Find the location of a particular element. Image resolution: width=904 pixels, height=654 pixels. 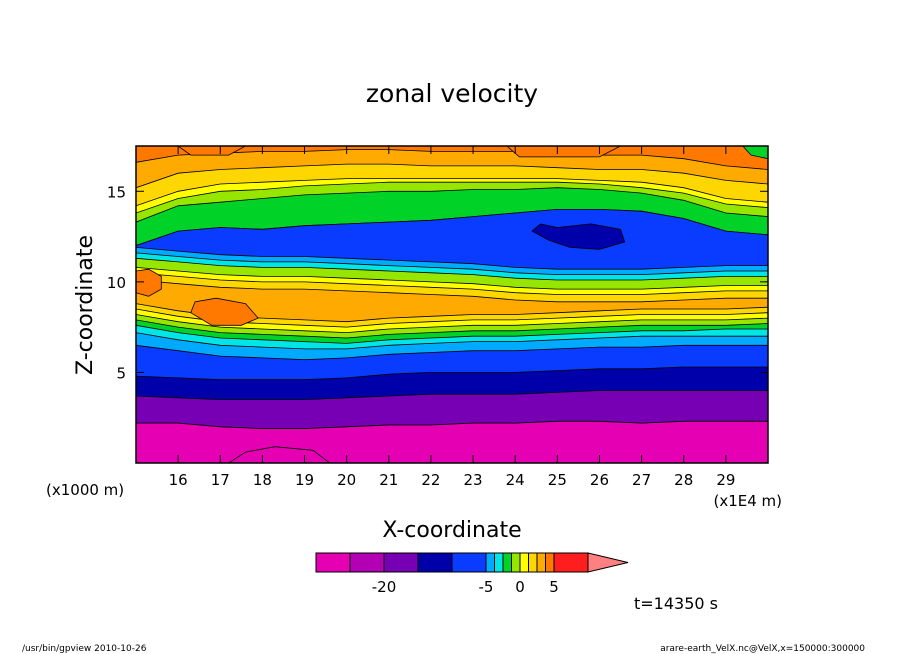

contour-band is located at coordinates (452, 442).